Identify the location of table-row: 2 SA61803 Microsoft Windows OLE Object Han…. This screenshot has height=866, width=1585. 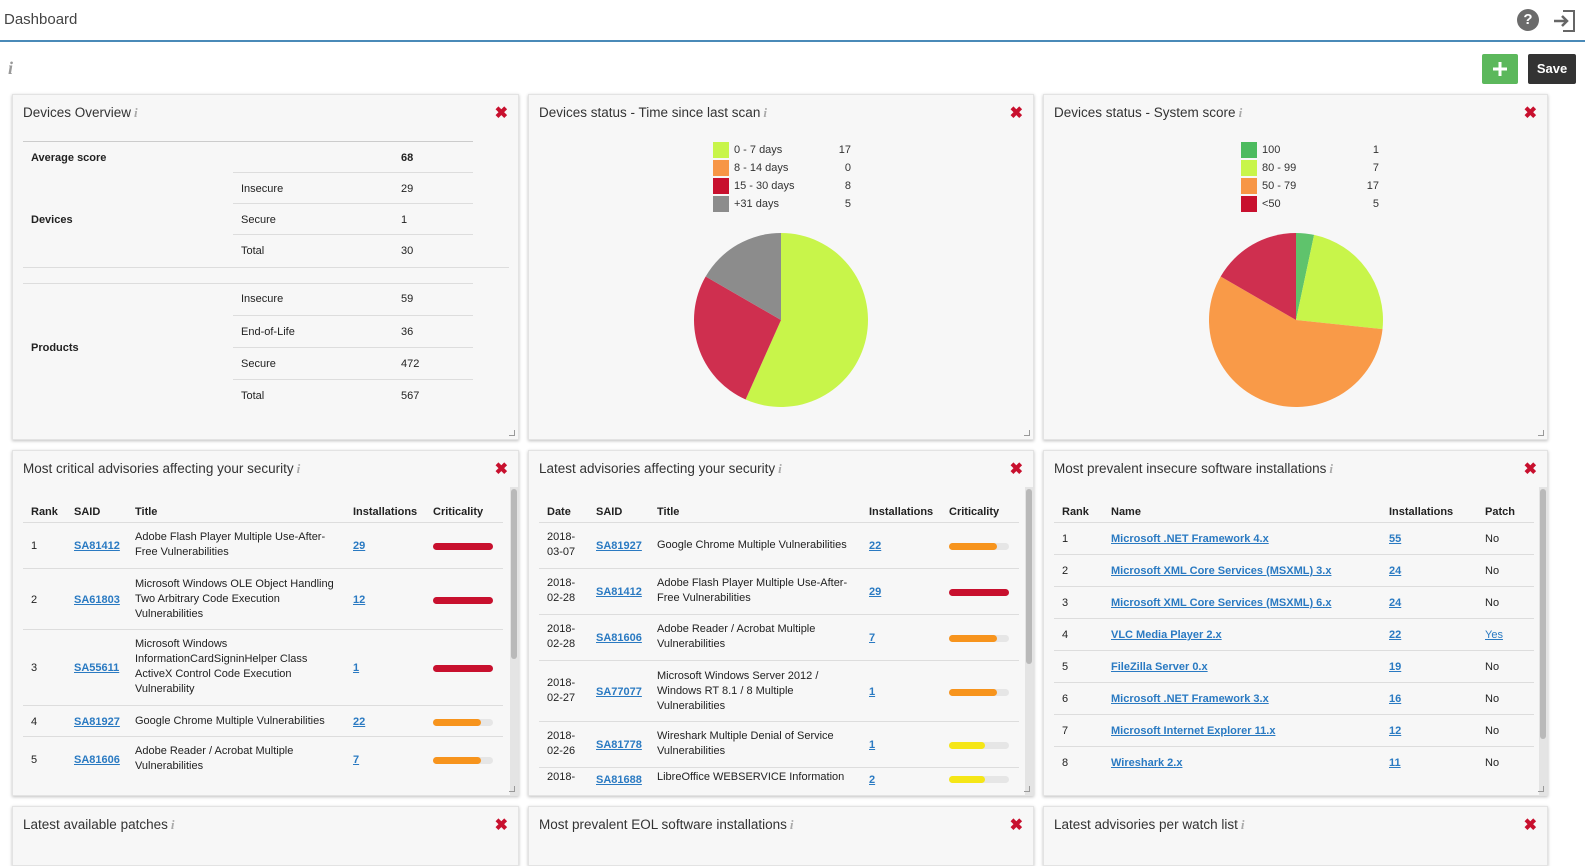
(263, 598).